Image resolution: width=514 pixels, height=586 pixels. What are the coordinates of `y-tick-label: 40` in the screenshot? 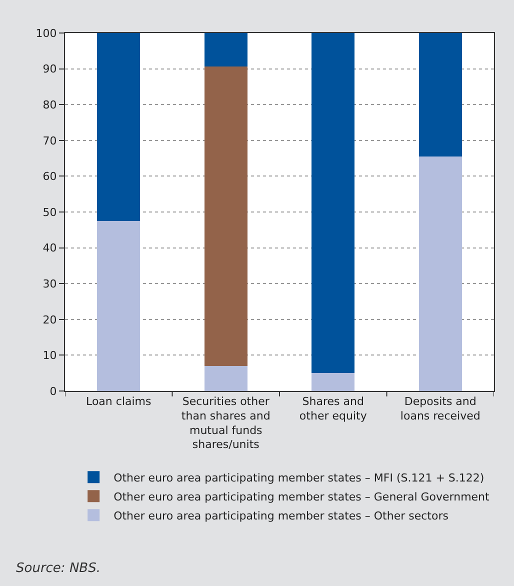 It's located at (49, 248).